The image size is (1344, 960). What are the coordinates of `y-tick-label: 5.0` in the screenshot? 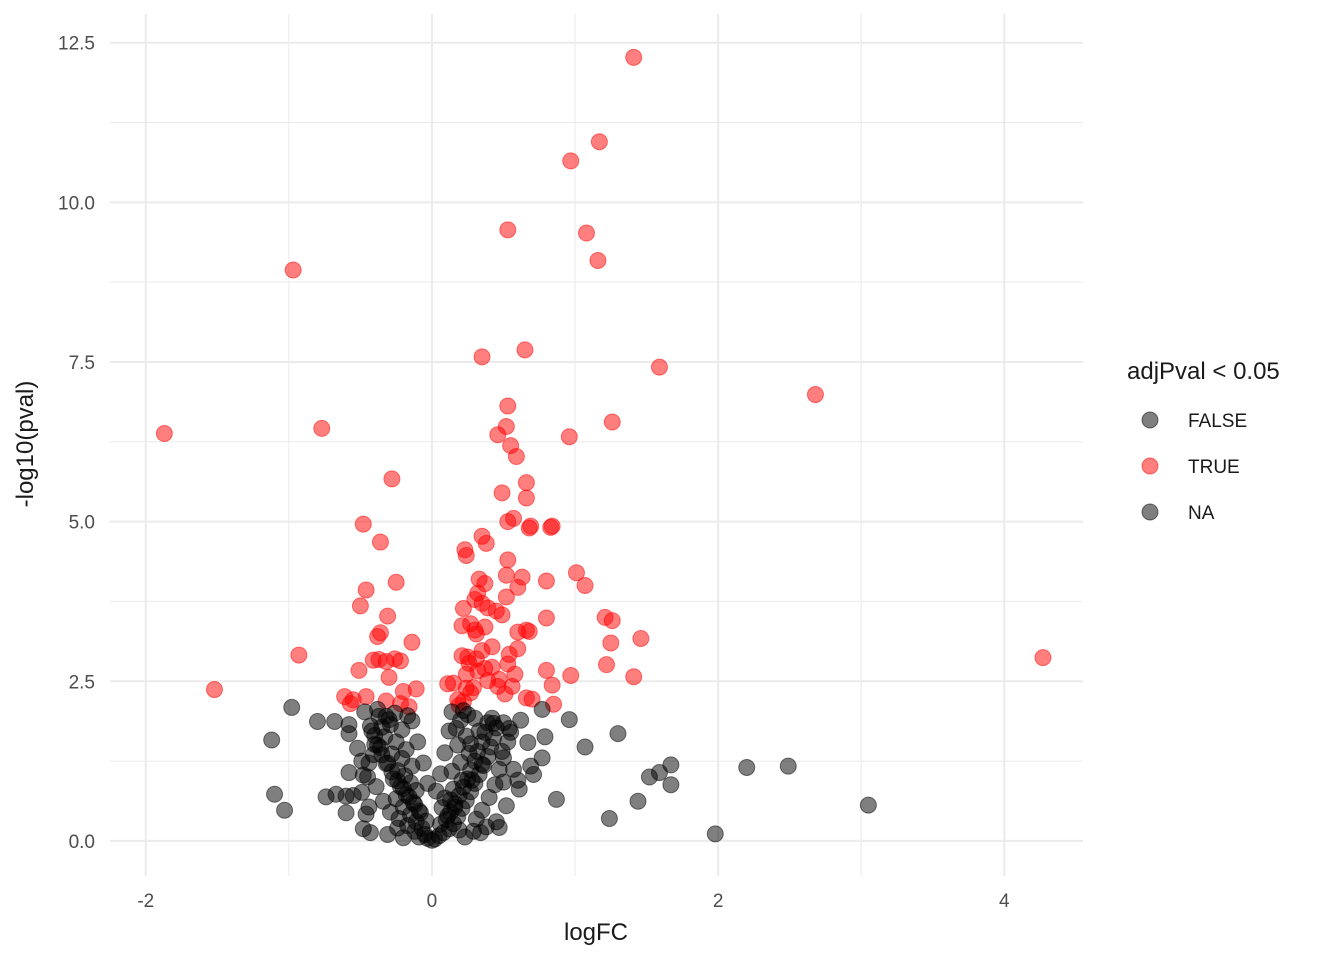 It's located at (82, 523).